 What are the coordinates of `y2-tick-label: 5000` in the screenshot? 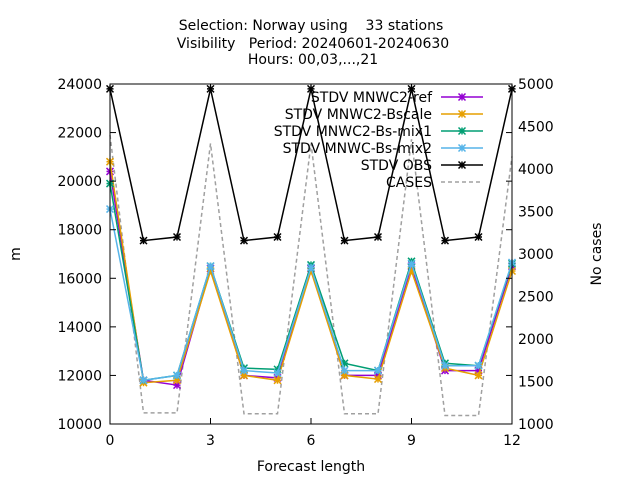 It's located at (536, 85).